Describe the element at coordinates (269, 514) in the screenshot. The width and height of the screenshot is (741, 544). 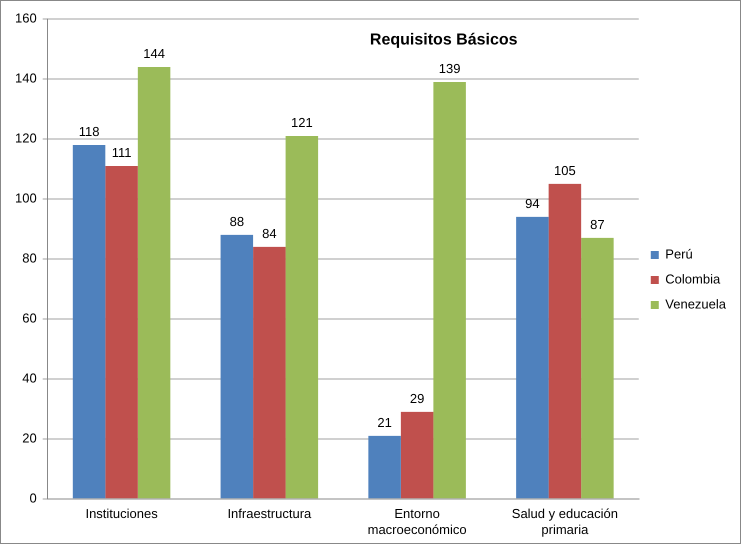
I see `x-tick-label: Infraestructura` at that location.